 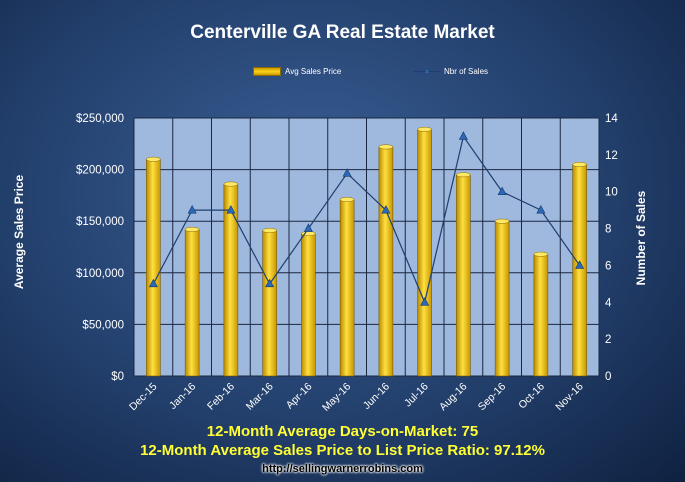 What do you see at coordinates (608, 230) in the screenshot?
I see `y2-tick-label: 8` at bounding box center [608, 230].